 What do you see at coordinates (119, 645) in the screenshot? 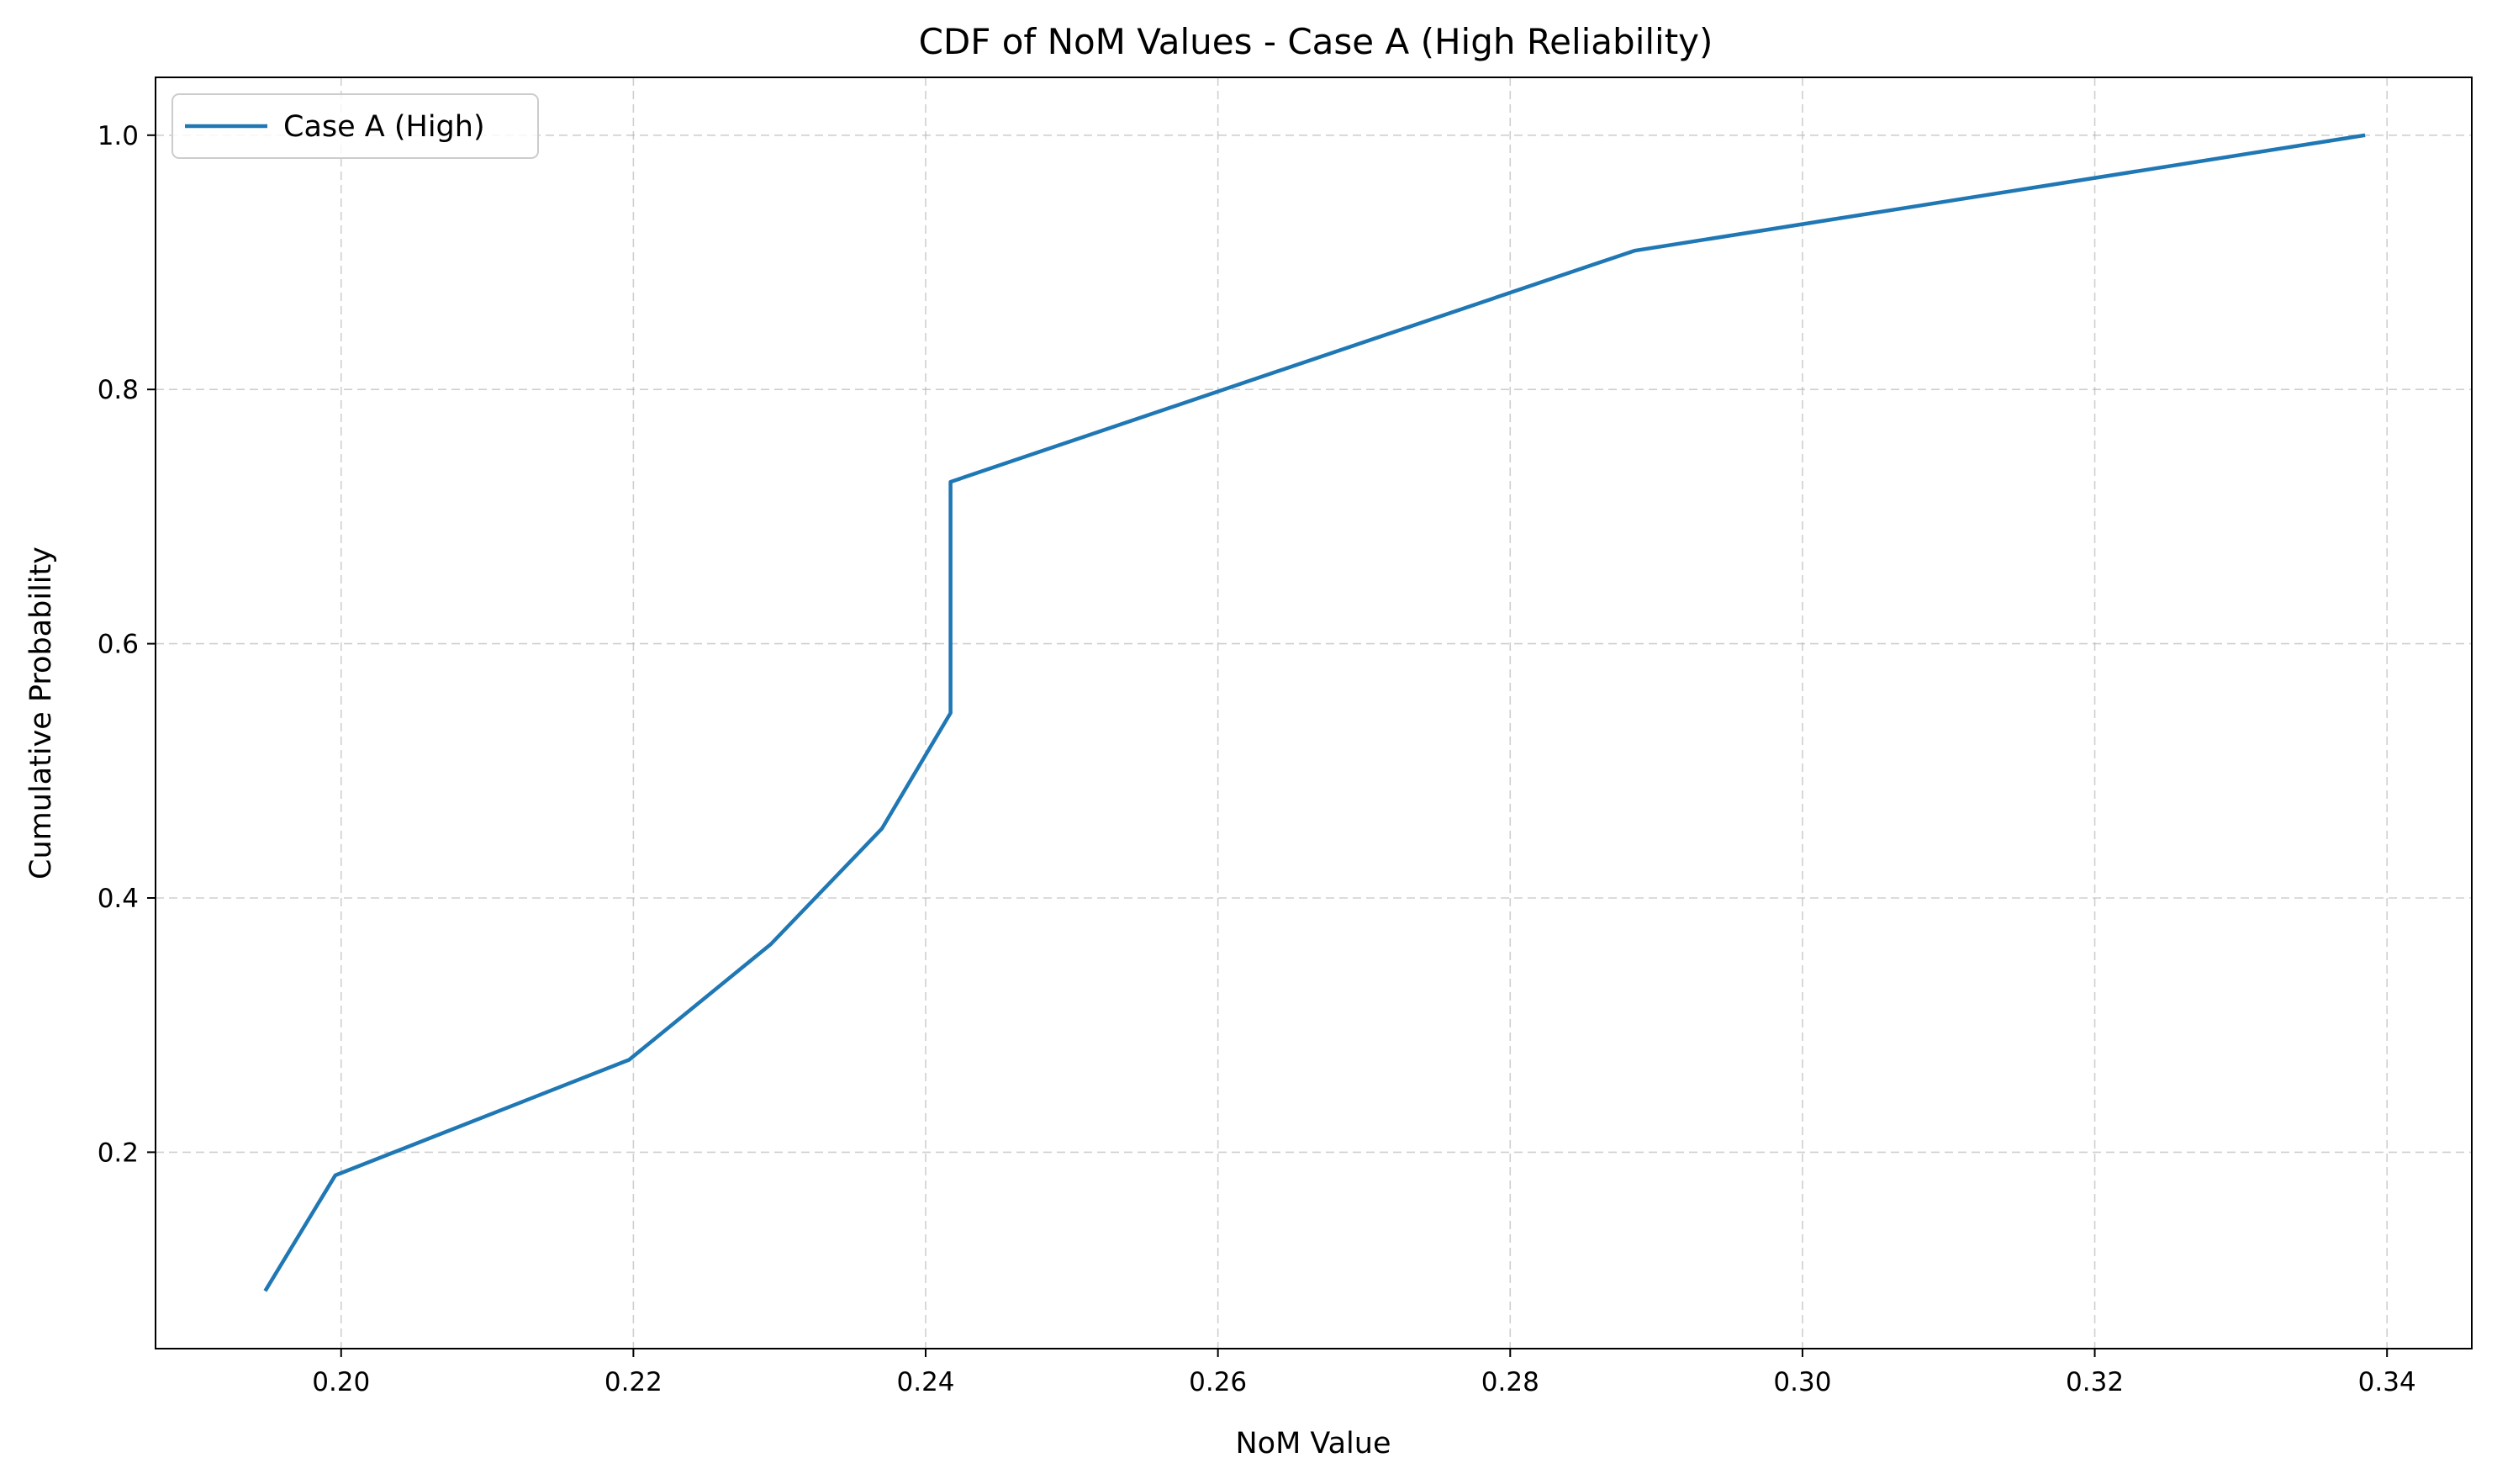
I see `y-tick-label: 0.6` at bounding box center [119, 645].